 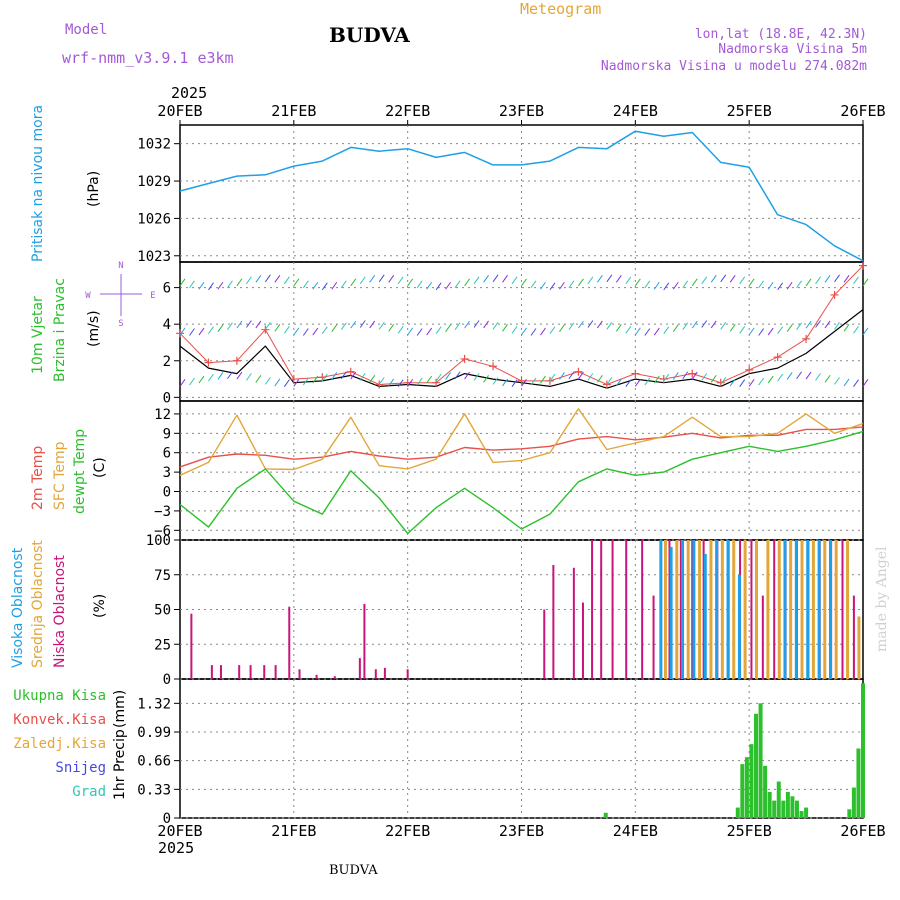 I want to click on precip-legend-item: Grad, so click(x=89, y=792).